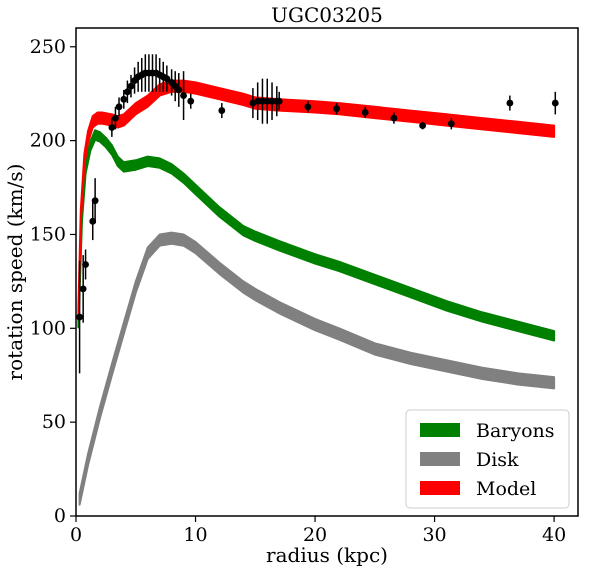 Image resolution: width=589 pixels, height=574 pixels. What do you see at coordinates (15, 272) in the screenshot?
I see `y-axis-label: rotation speed (km/s)` at bounding box center [15, 272].